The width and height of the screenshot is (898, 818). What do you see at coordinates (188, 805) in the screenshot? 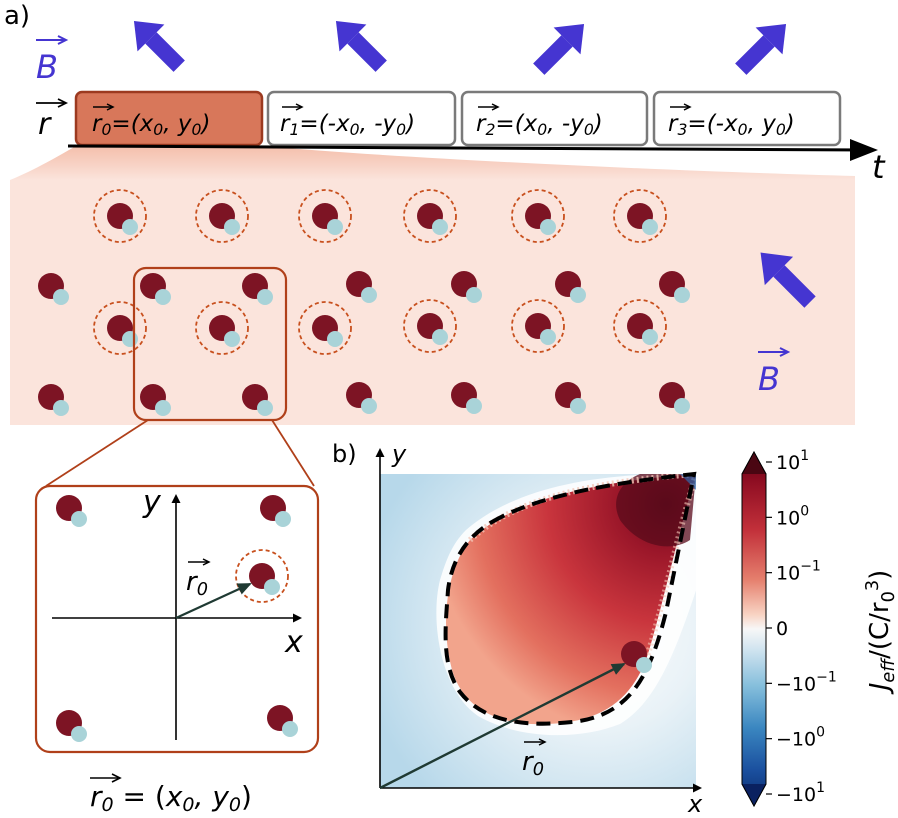
I see `caption-xsub: 0` at bounding box center [188, 805].